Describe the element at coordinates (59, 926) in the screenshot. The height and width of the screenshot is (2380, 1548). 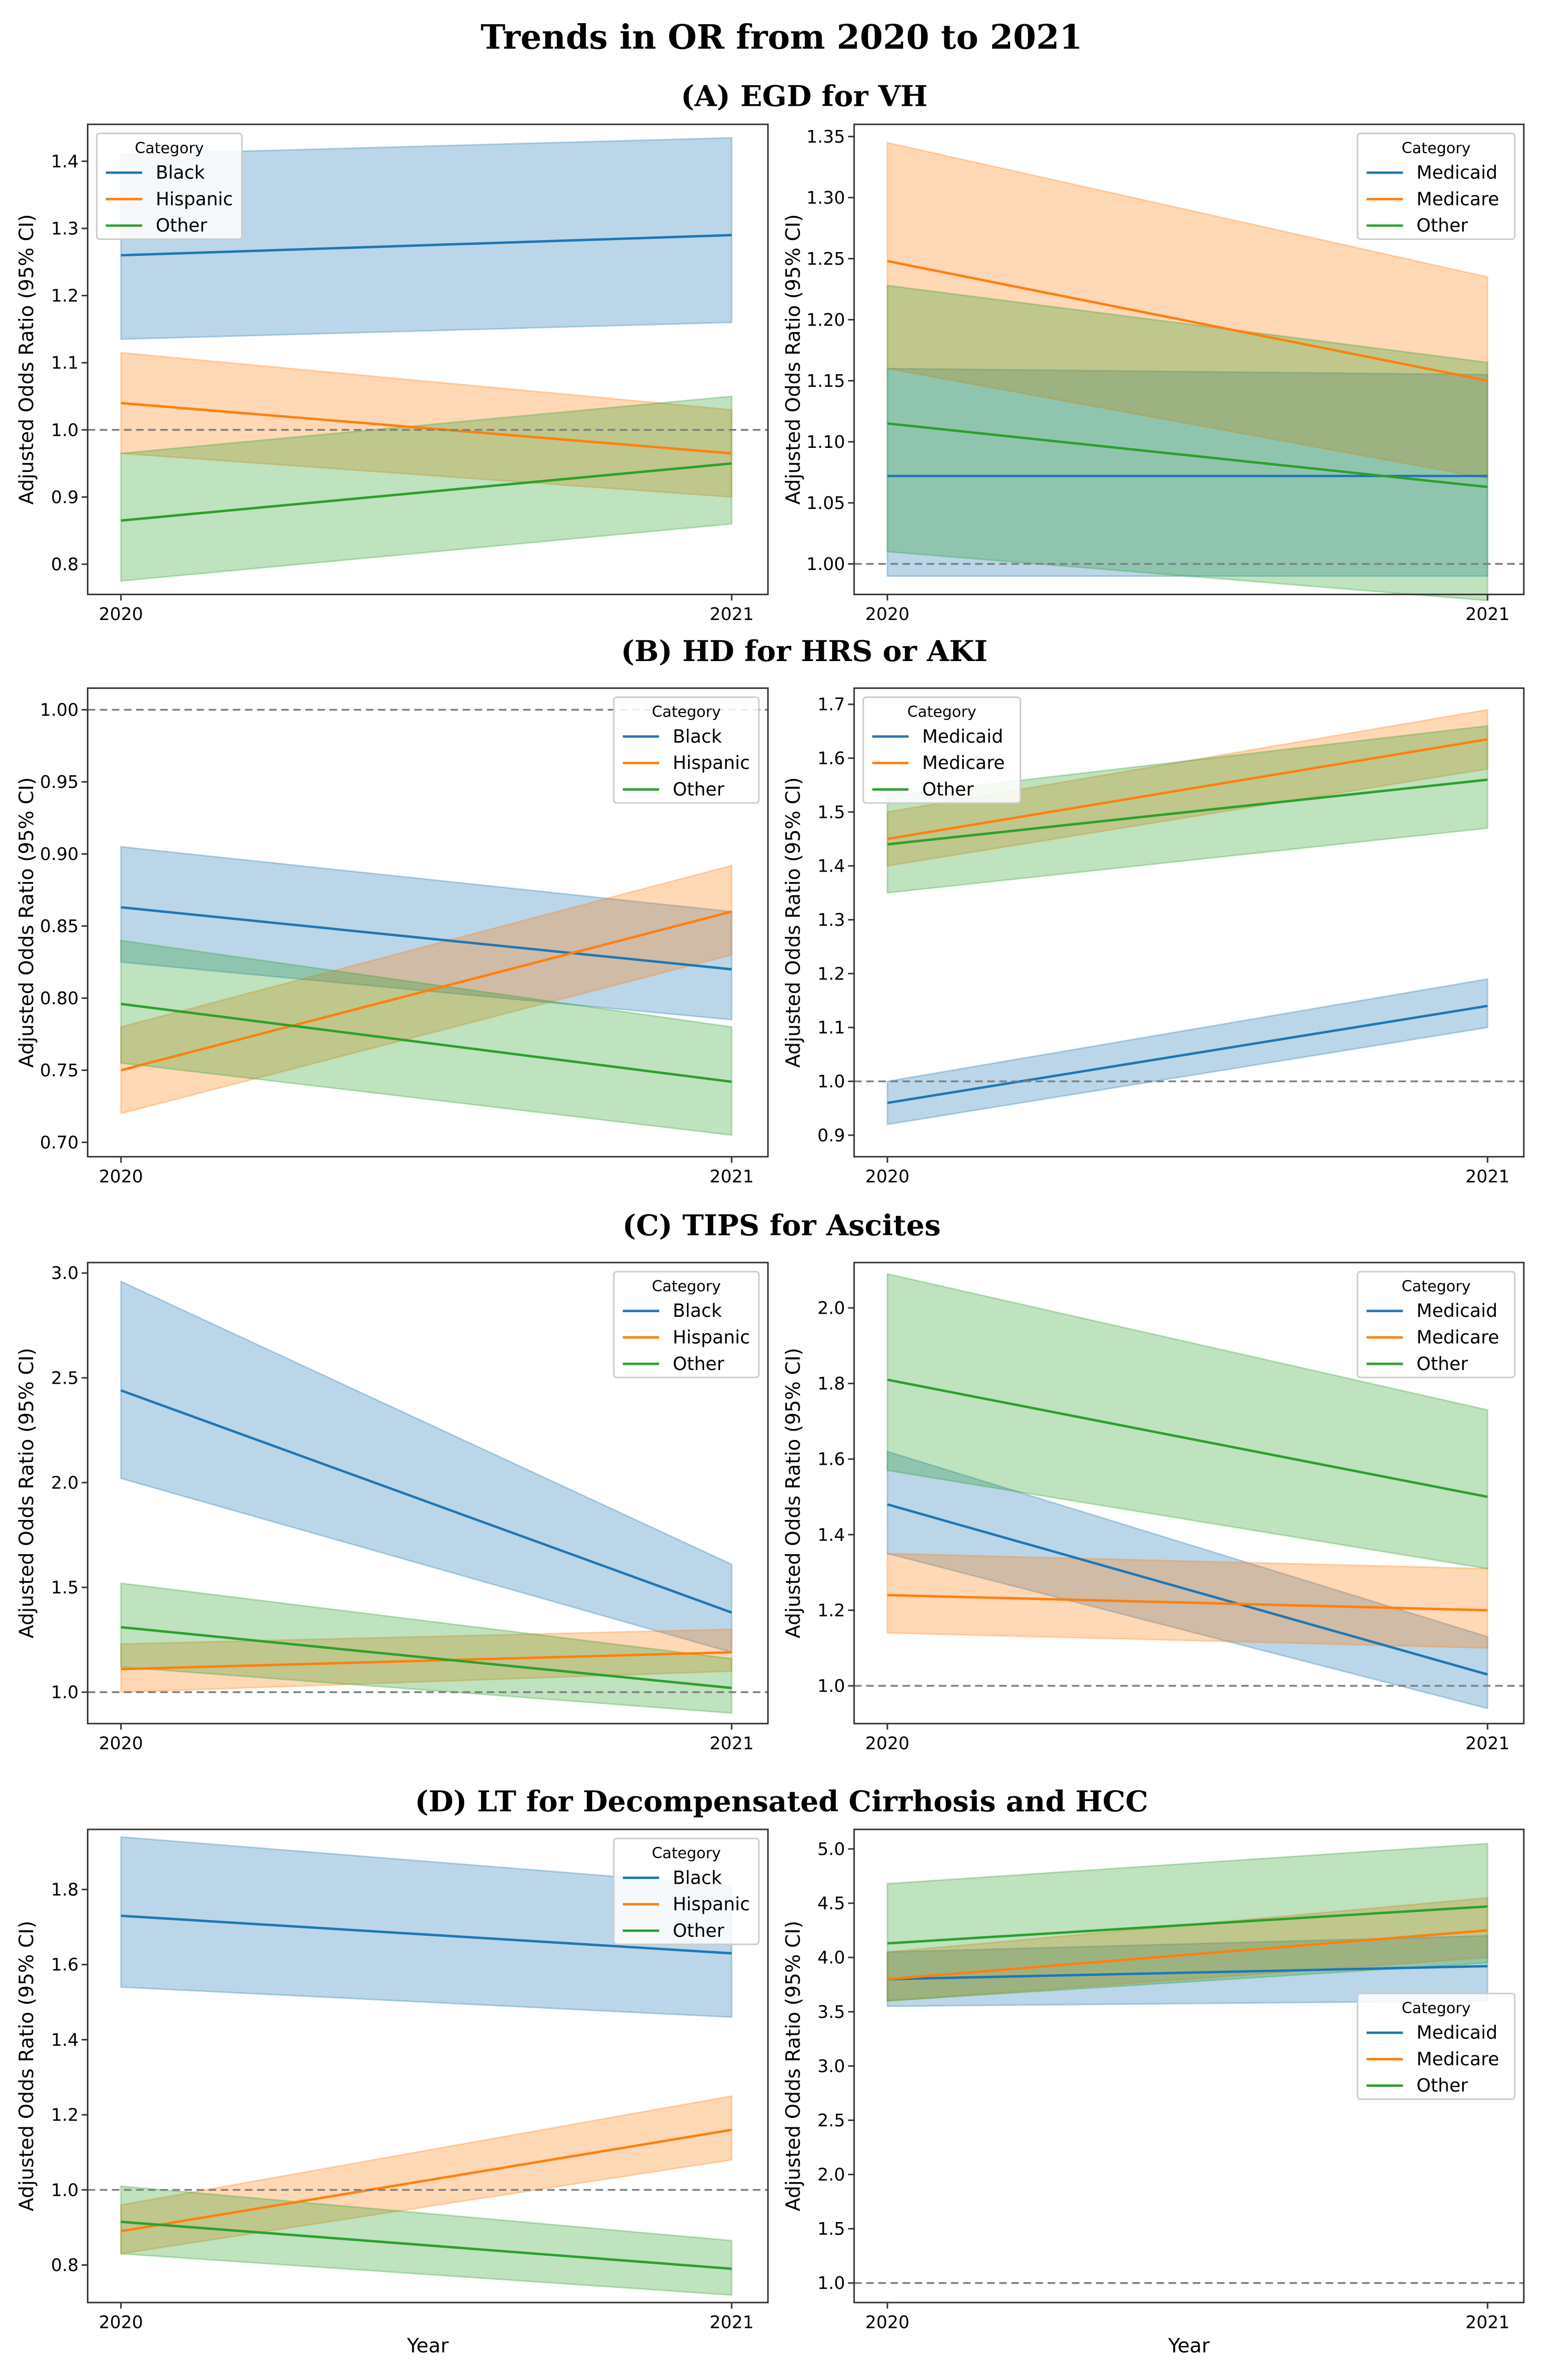
I see `y-tick-label: 0.85` at that location.